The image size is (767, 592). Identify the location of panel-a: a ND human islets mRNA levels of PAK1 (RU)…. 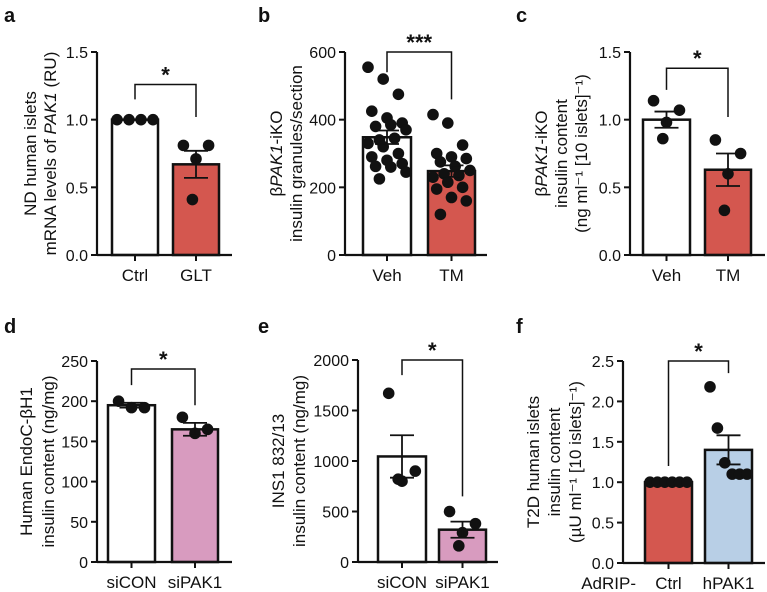
(118, 145).